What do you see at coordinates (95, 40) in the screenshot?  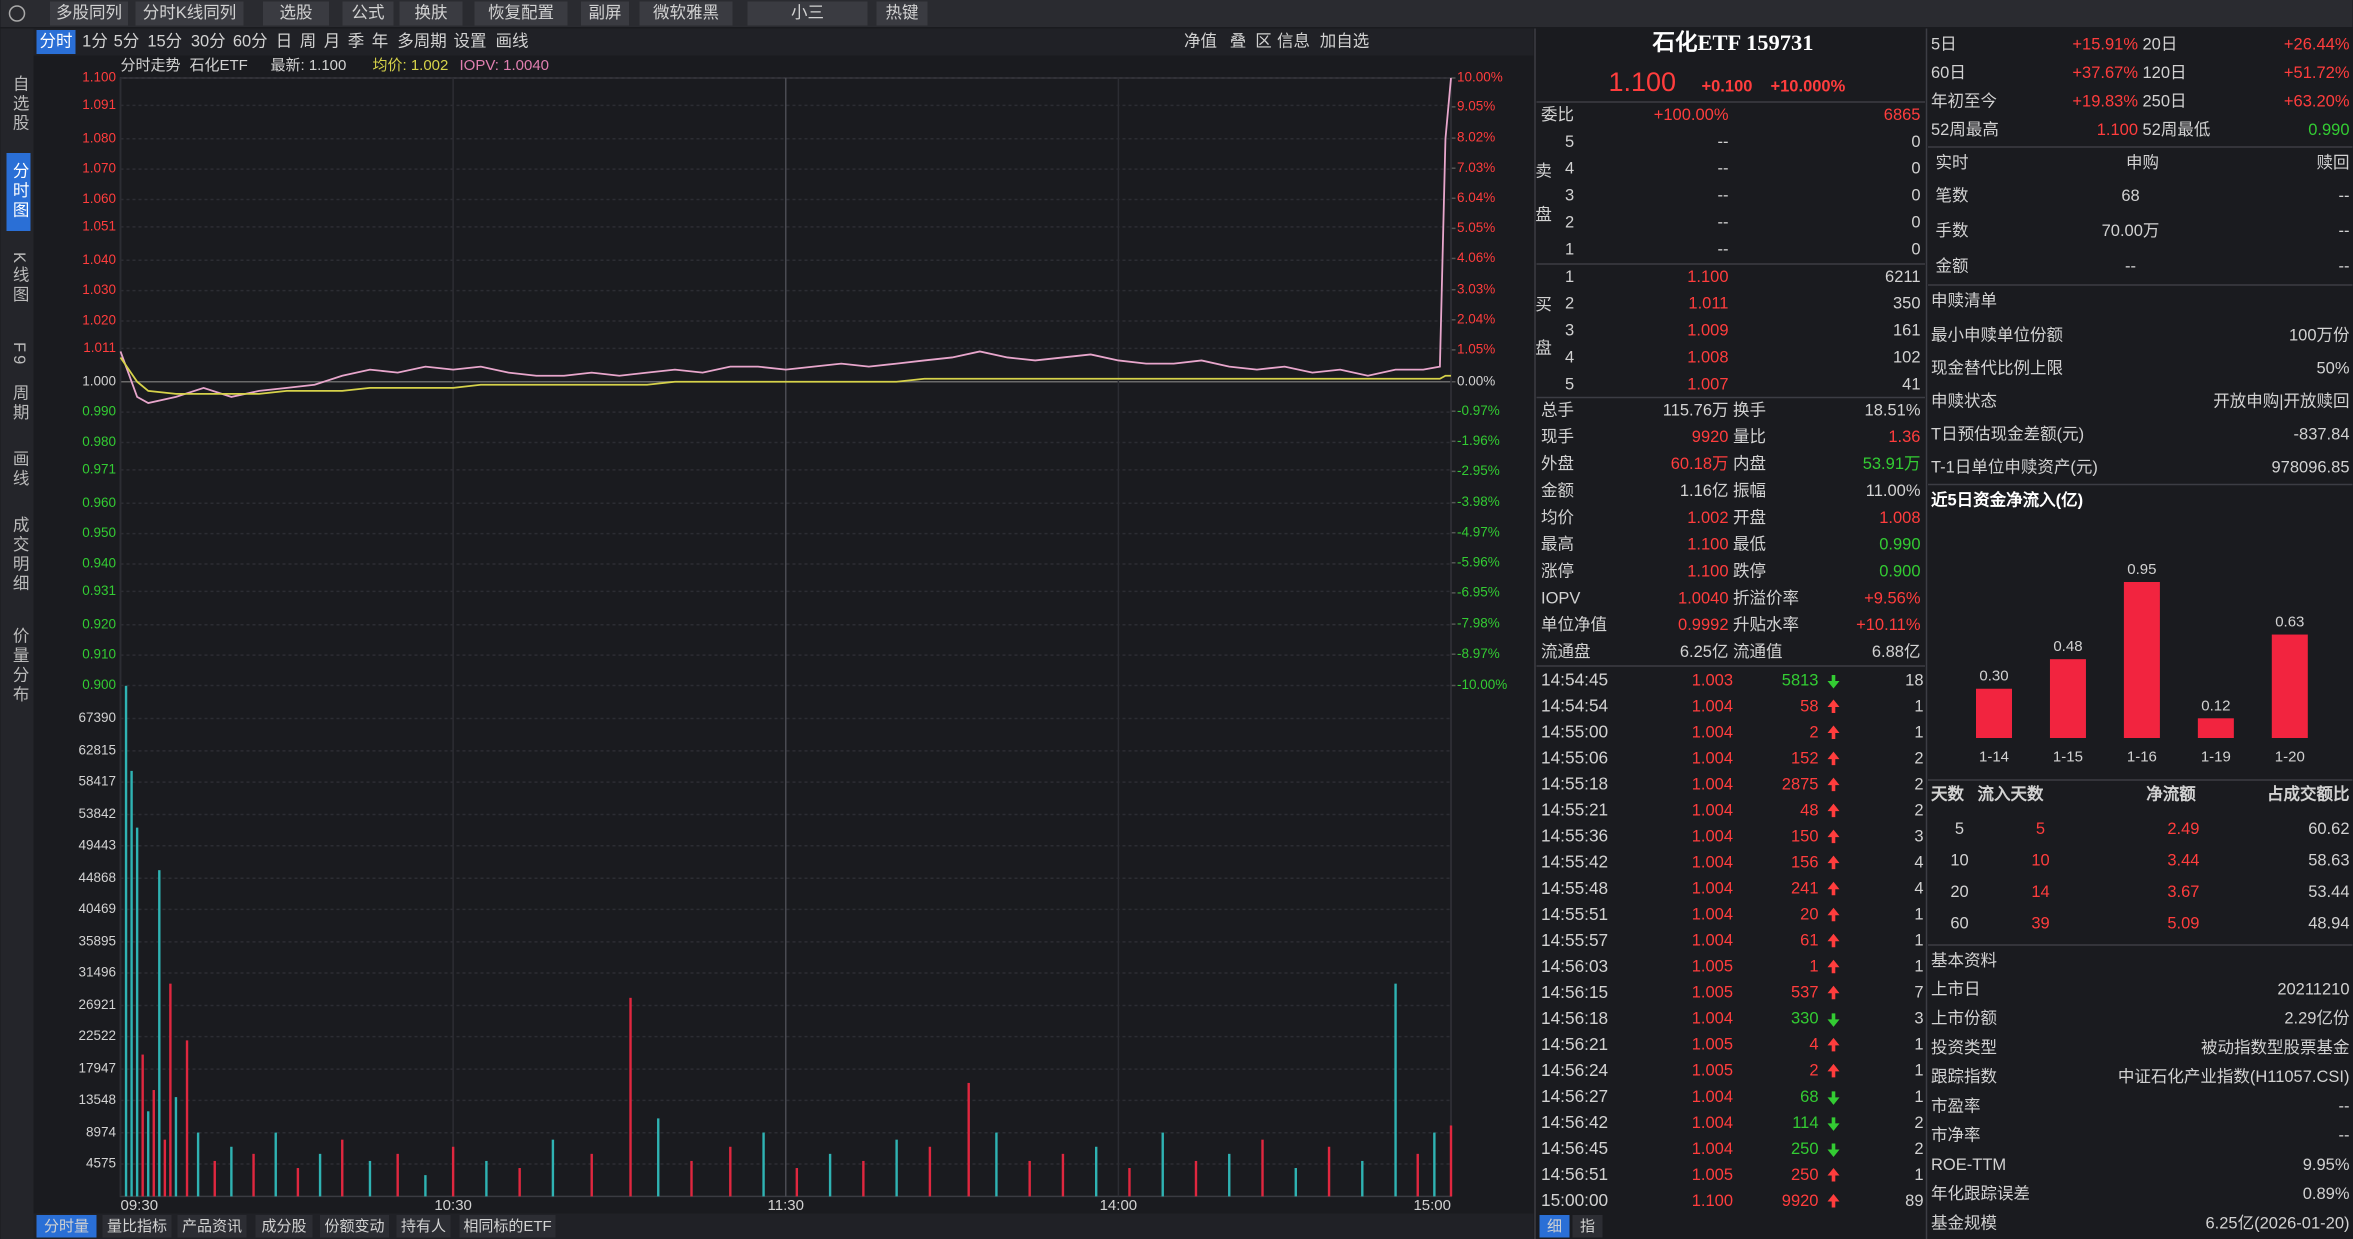 I see `period-tab: 1分` at bounding box center [95, 40].